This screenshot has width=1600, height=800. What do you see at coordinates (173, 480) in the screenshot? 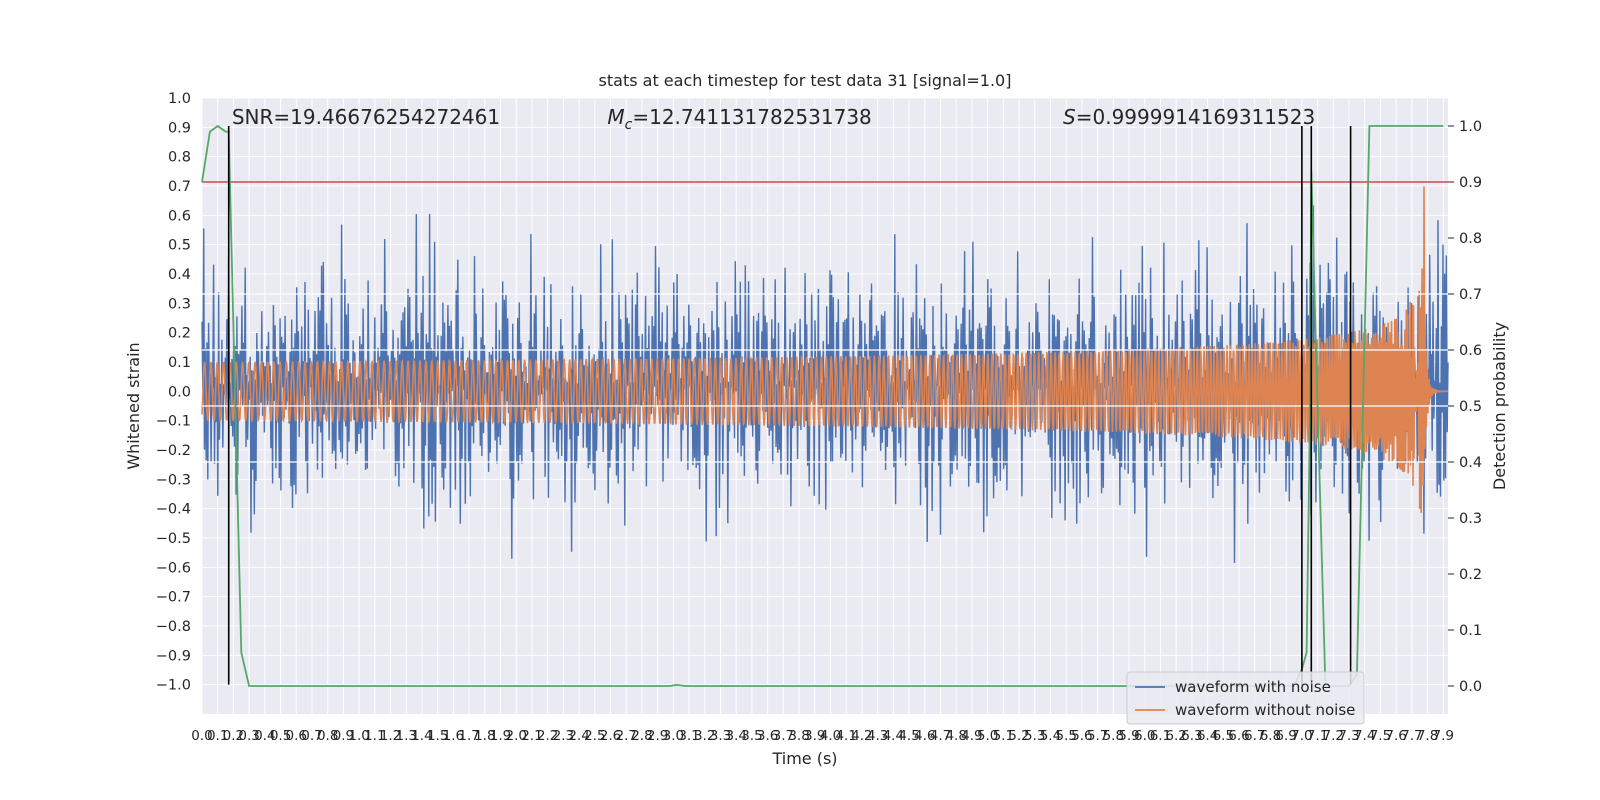
I see `y-tick-label: −0.3` at bounding box center [173, 480].